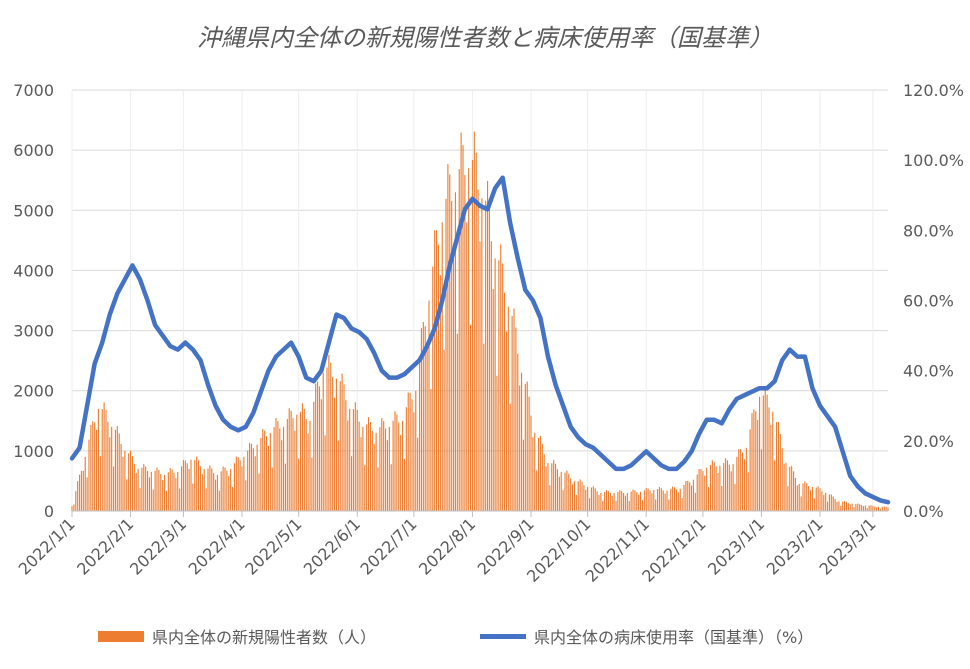  I want to click on x-tick-label: 2023/1/1, so click(736, 546).